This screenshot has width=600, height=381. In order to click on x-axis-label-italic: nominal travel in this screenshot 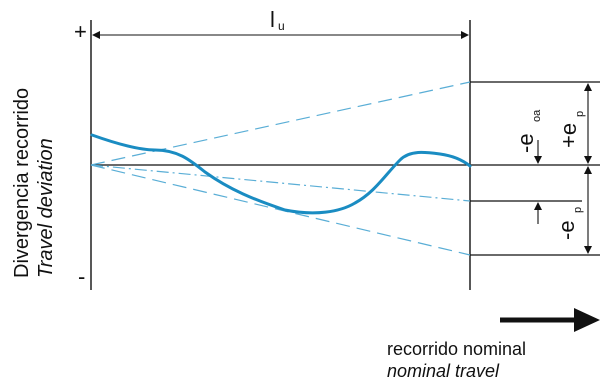, I will do `click(443, 371)`.